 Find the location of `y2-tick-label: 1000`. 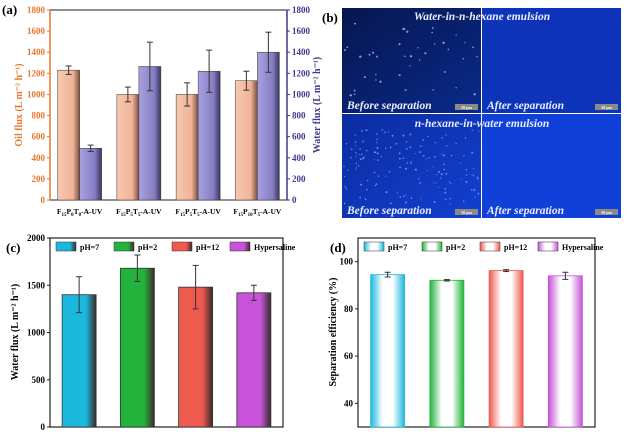

y2-tick-label: 1000 is located at coordinates (301, 94).